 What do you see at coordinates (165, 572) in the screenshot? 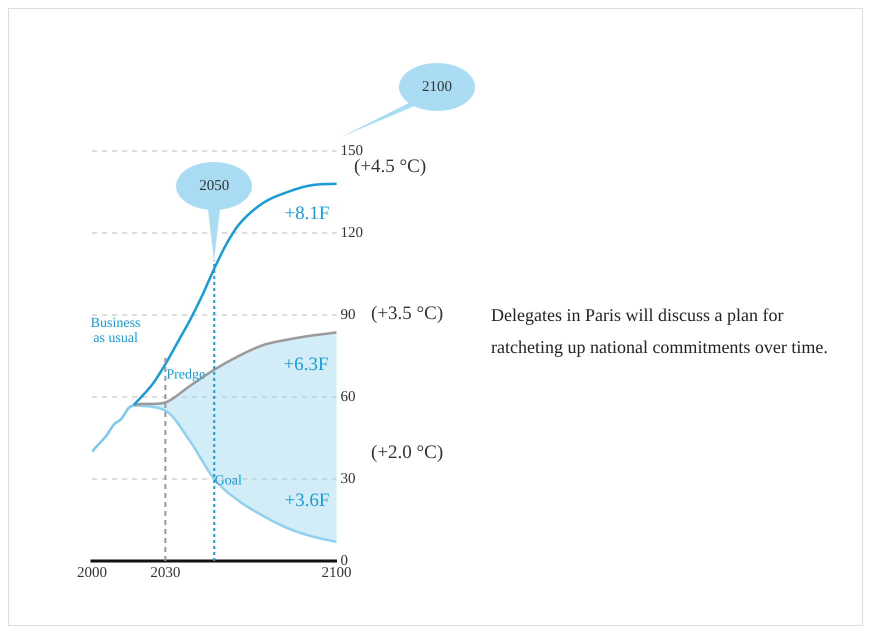
I see `x-tick-label: 2030` at bounding box center [165, 572].